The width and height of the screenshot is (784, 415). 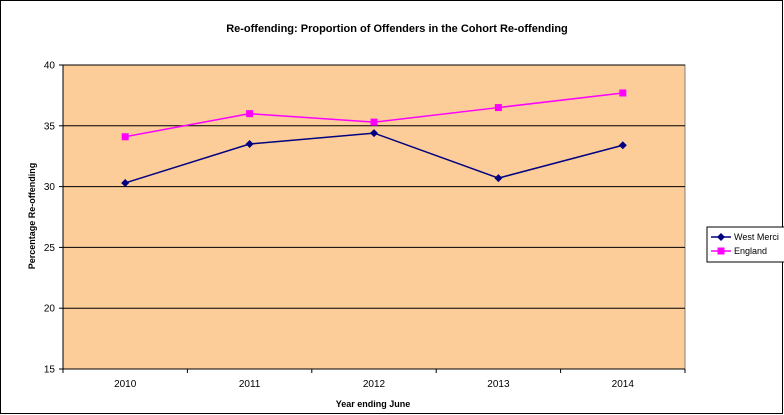 I want to click on y-tick-label: 20, so click(x=50, y=309).